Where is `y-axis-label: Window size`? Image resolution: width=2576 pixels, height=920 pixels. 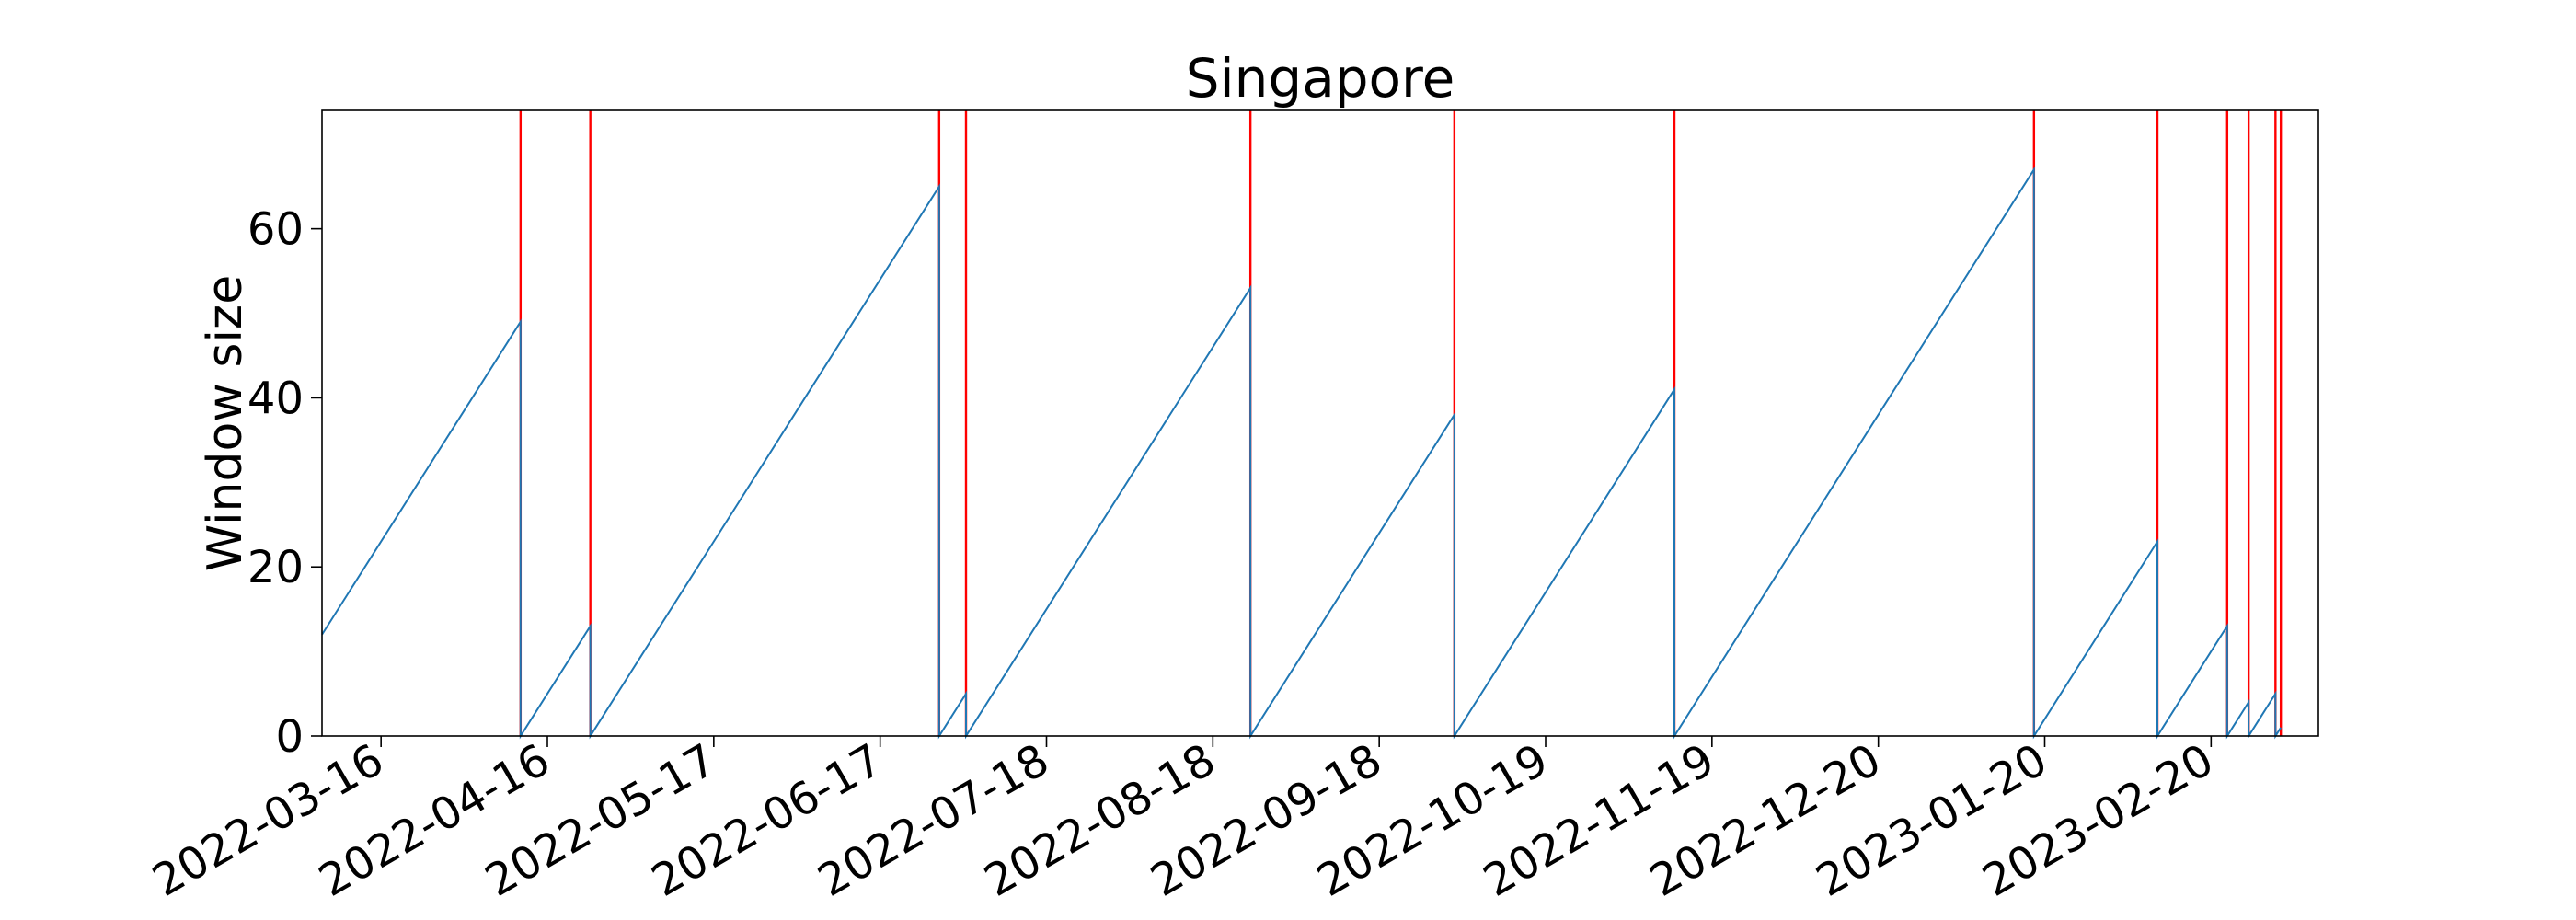
y-axis-label: Window size is located at coordinates (225, 423).